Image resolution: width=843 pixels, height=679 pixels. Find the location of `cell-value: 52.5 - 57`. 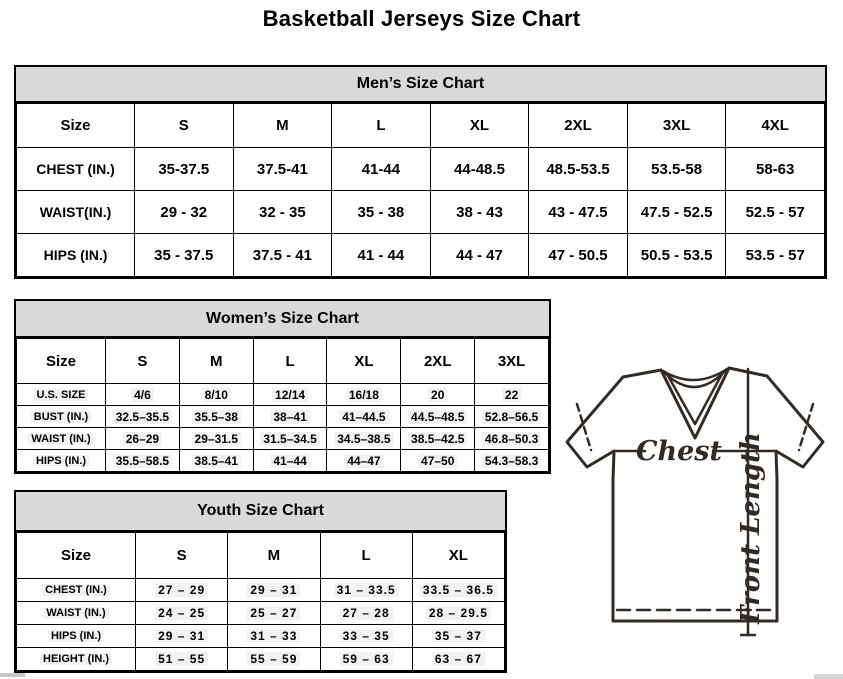

cell-value: 52.5 - 57 is located at coordinates (775, 212).